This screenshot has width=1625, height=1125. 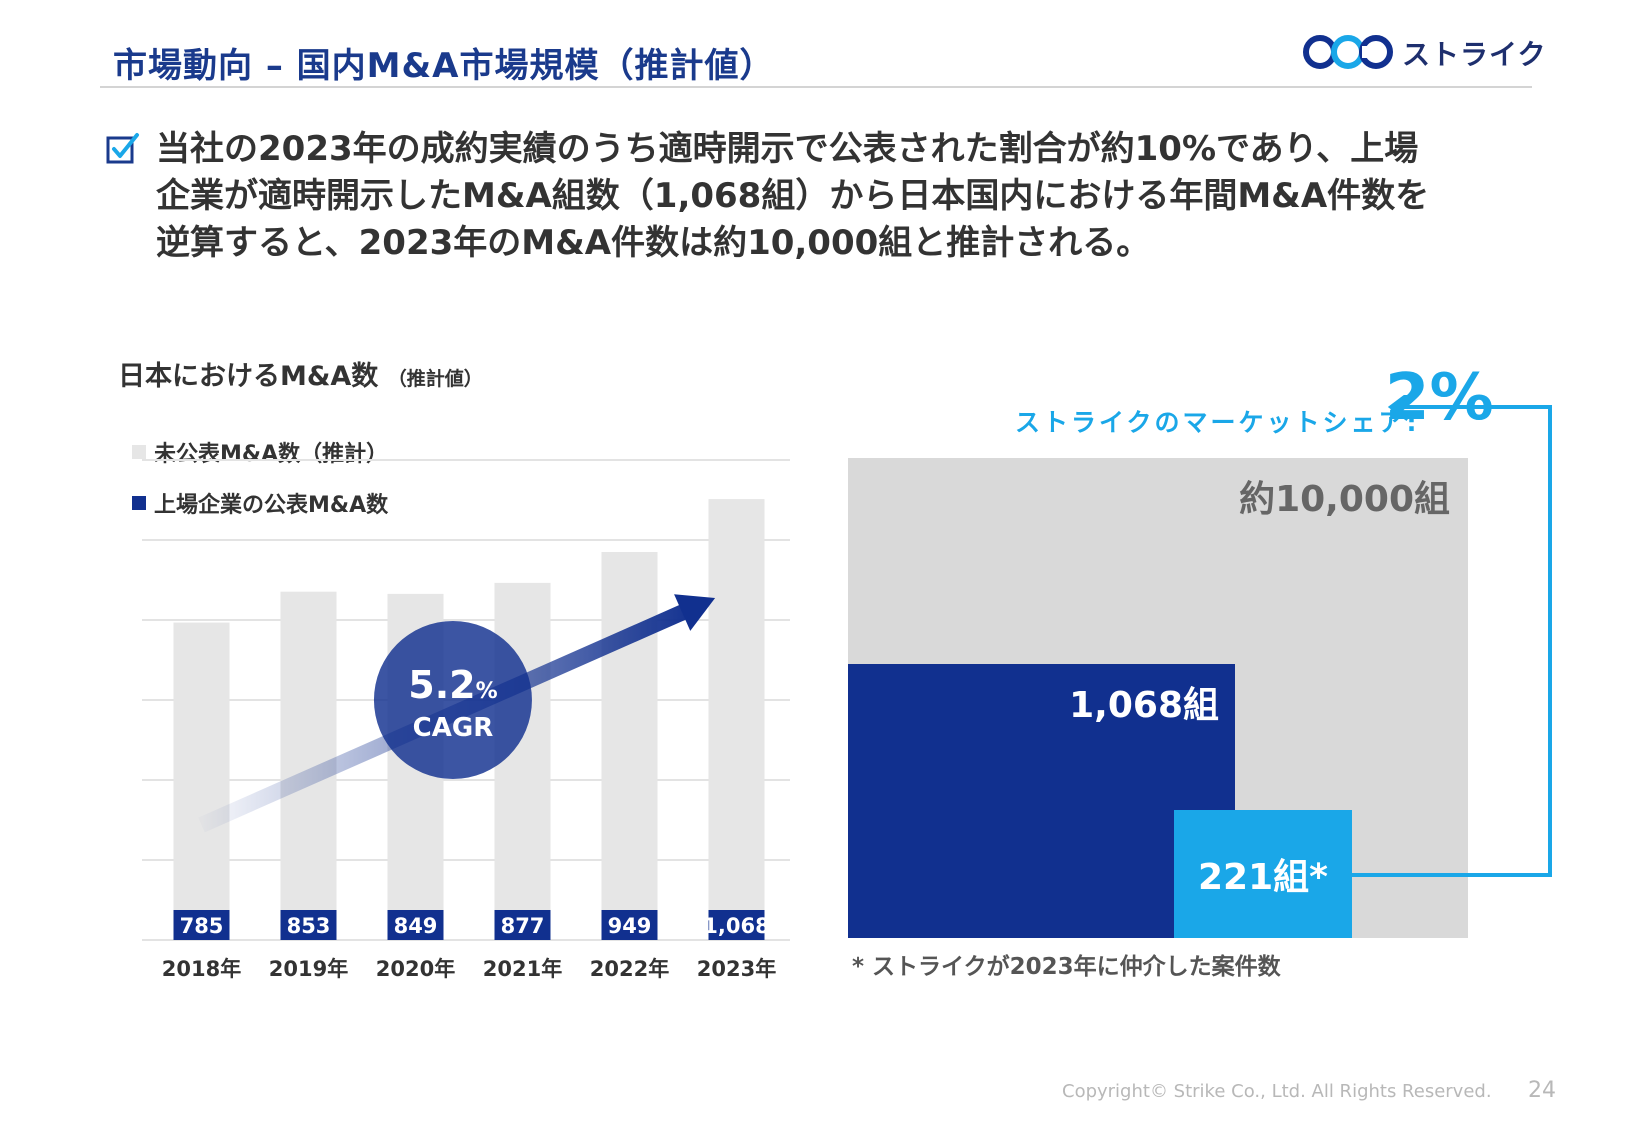 I want to click on cagr-unit: %, so click(x=487, y=691).